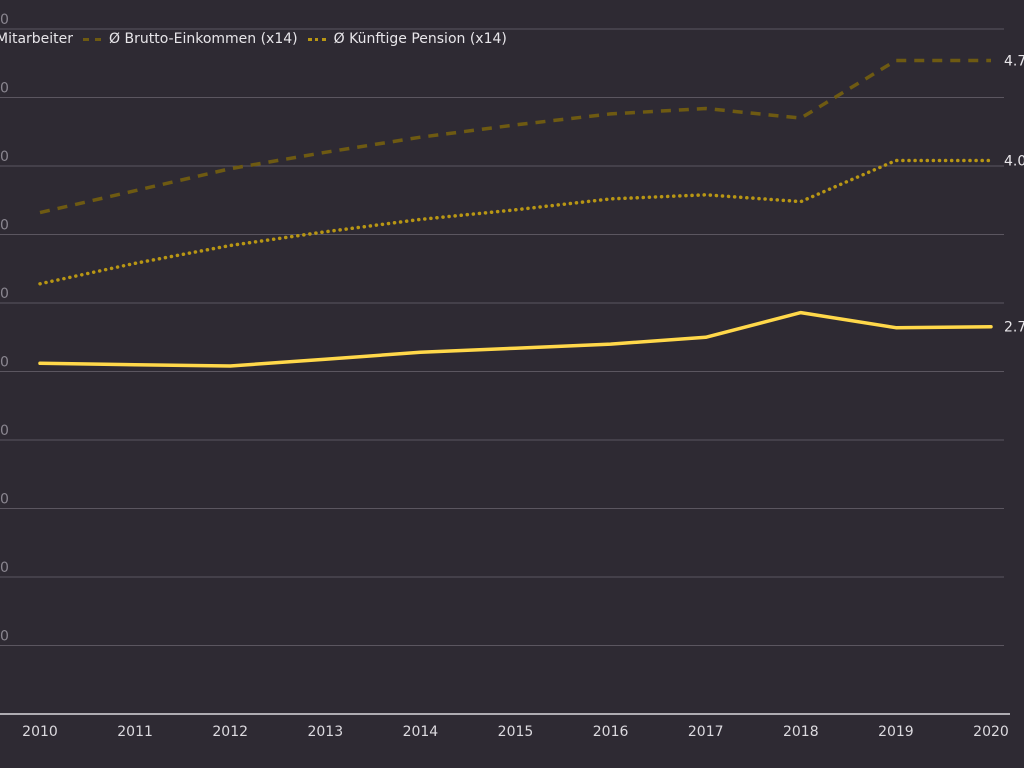  What do you see at coordinates (801, 732) in the screenshot?
I see `x-tick-label: 2018` at bounding box center [801, 732].